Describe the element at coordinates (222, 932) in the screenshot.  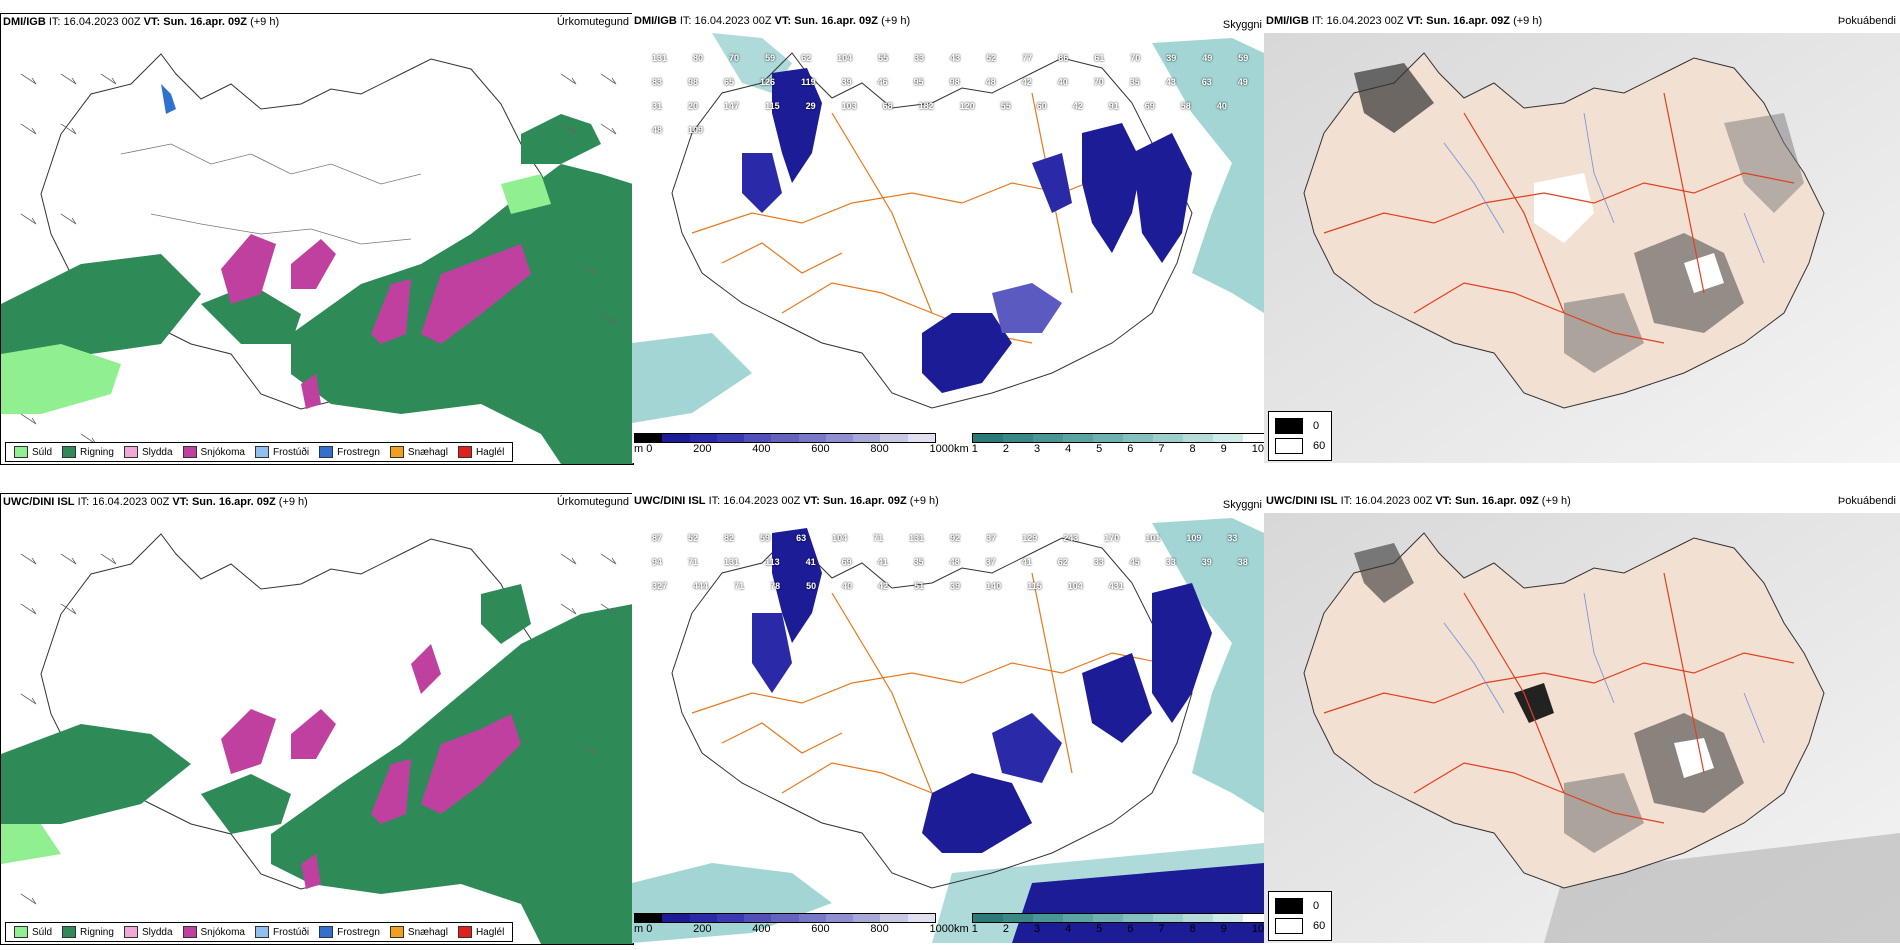
I see `legend-label: Snjókoma` at that location.